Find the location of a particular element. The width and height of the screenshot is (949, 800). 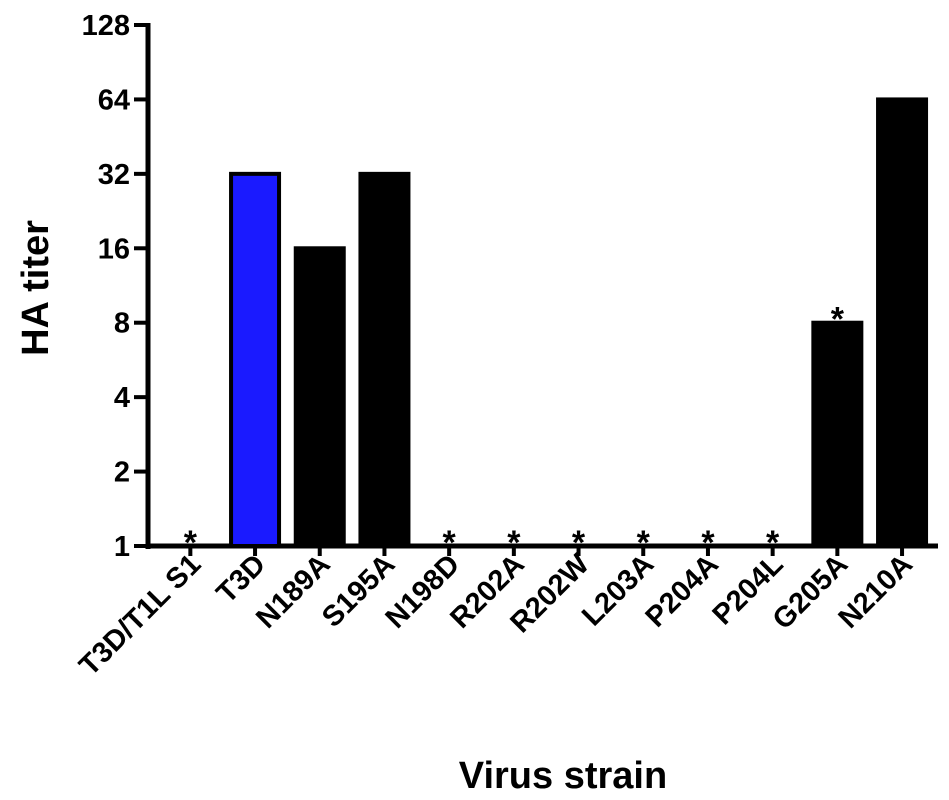

x-tick-label-N189A: N189A is located at coordinates (293, 591).